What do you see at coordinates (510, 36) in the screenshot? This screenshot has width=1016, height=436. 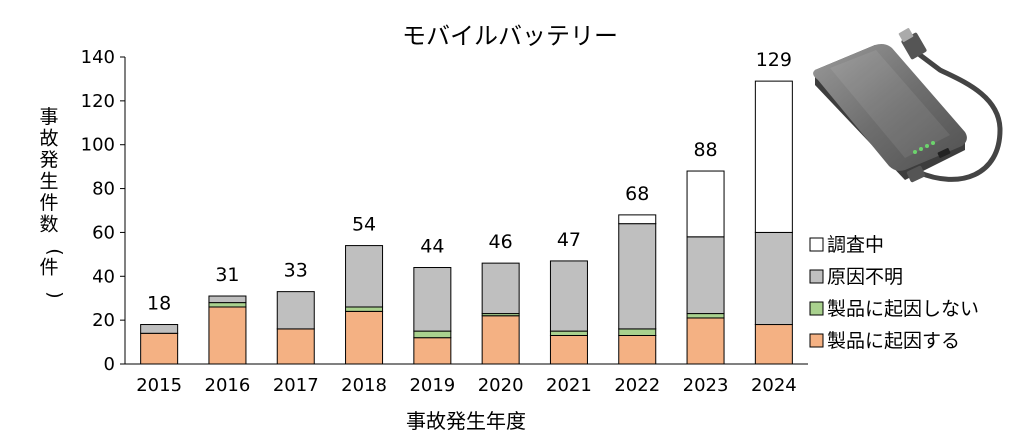 I see `chart-title: モバイルバッテリー` at bounding box center [510, 36].